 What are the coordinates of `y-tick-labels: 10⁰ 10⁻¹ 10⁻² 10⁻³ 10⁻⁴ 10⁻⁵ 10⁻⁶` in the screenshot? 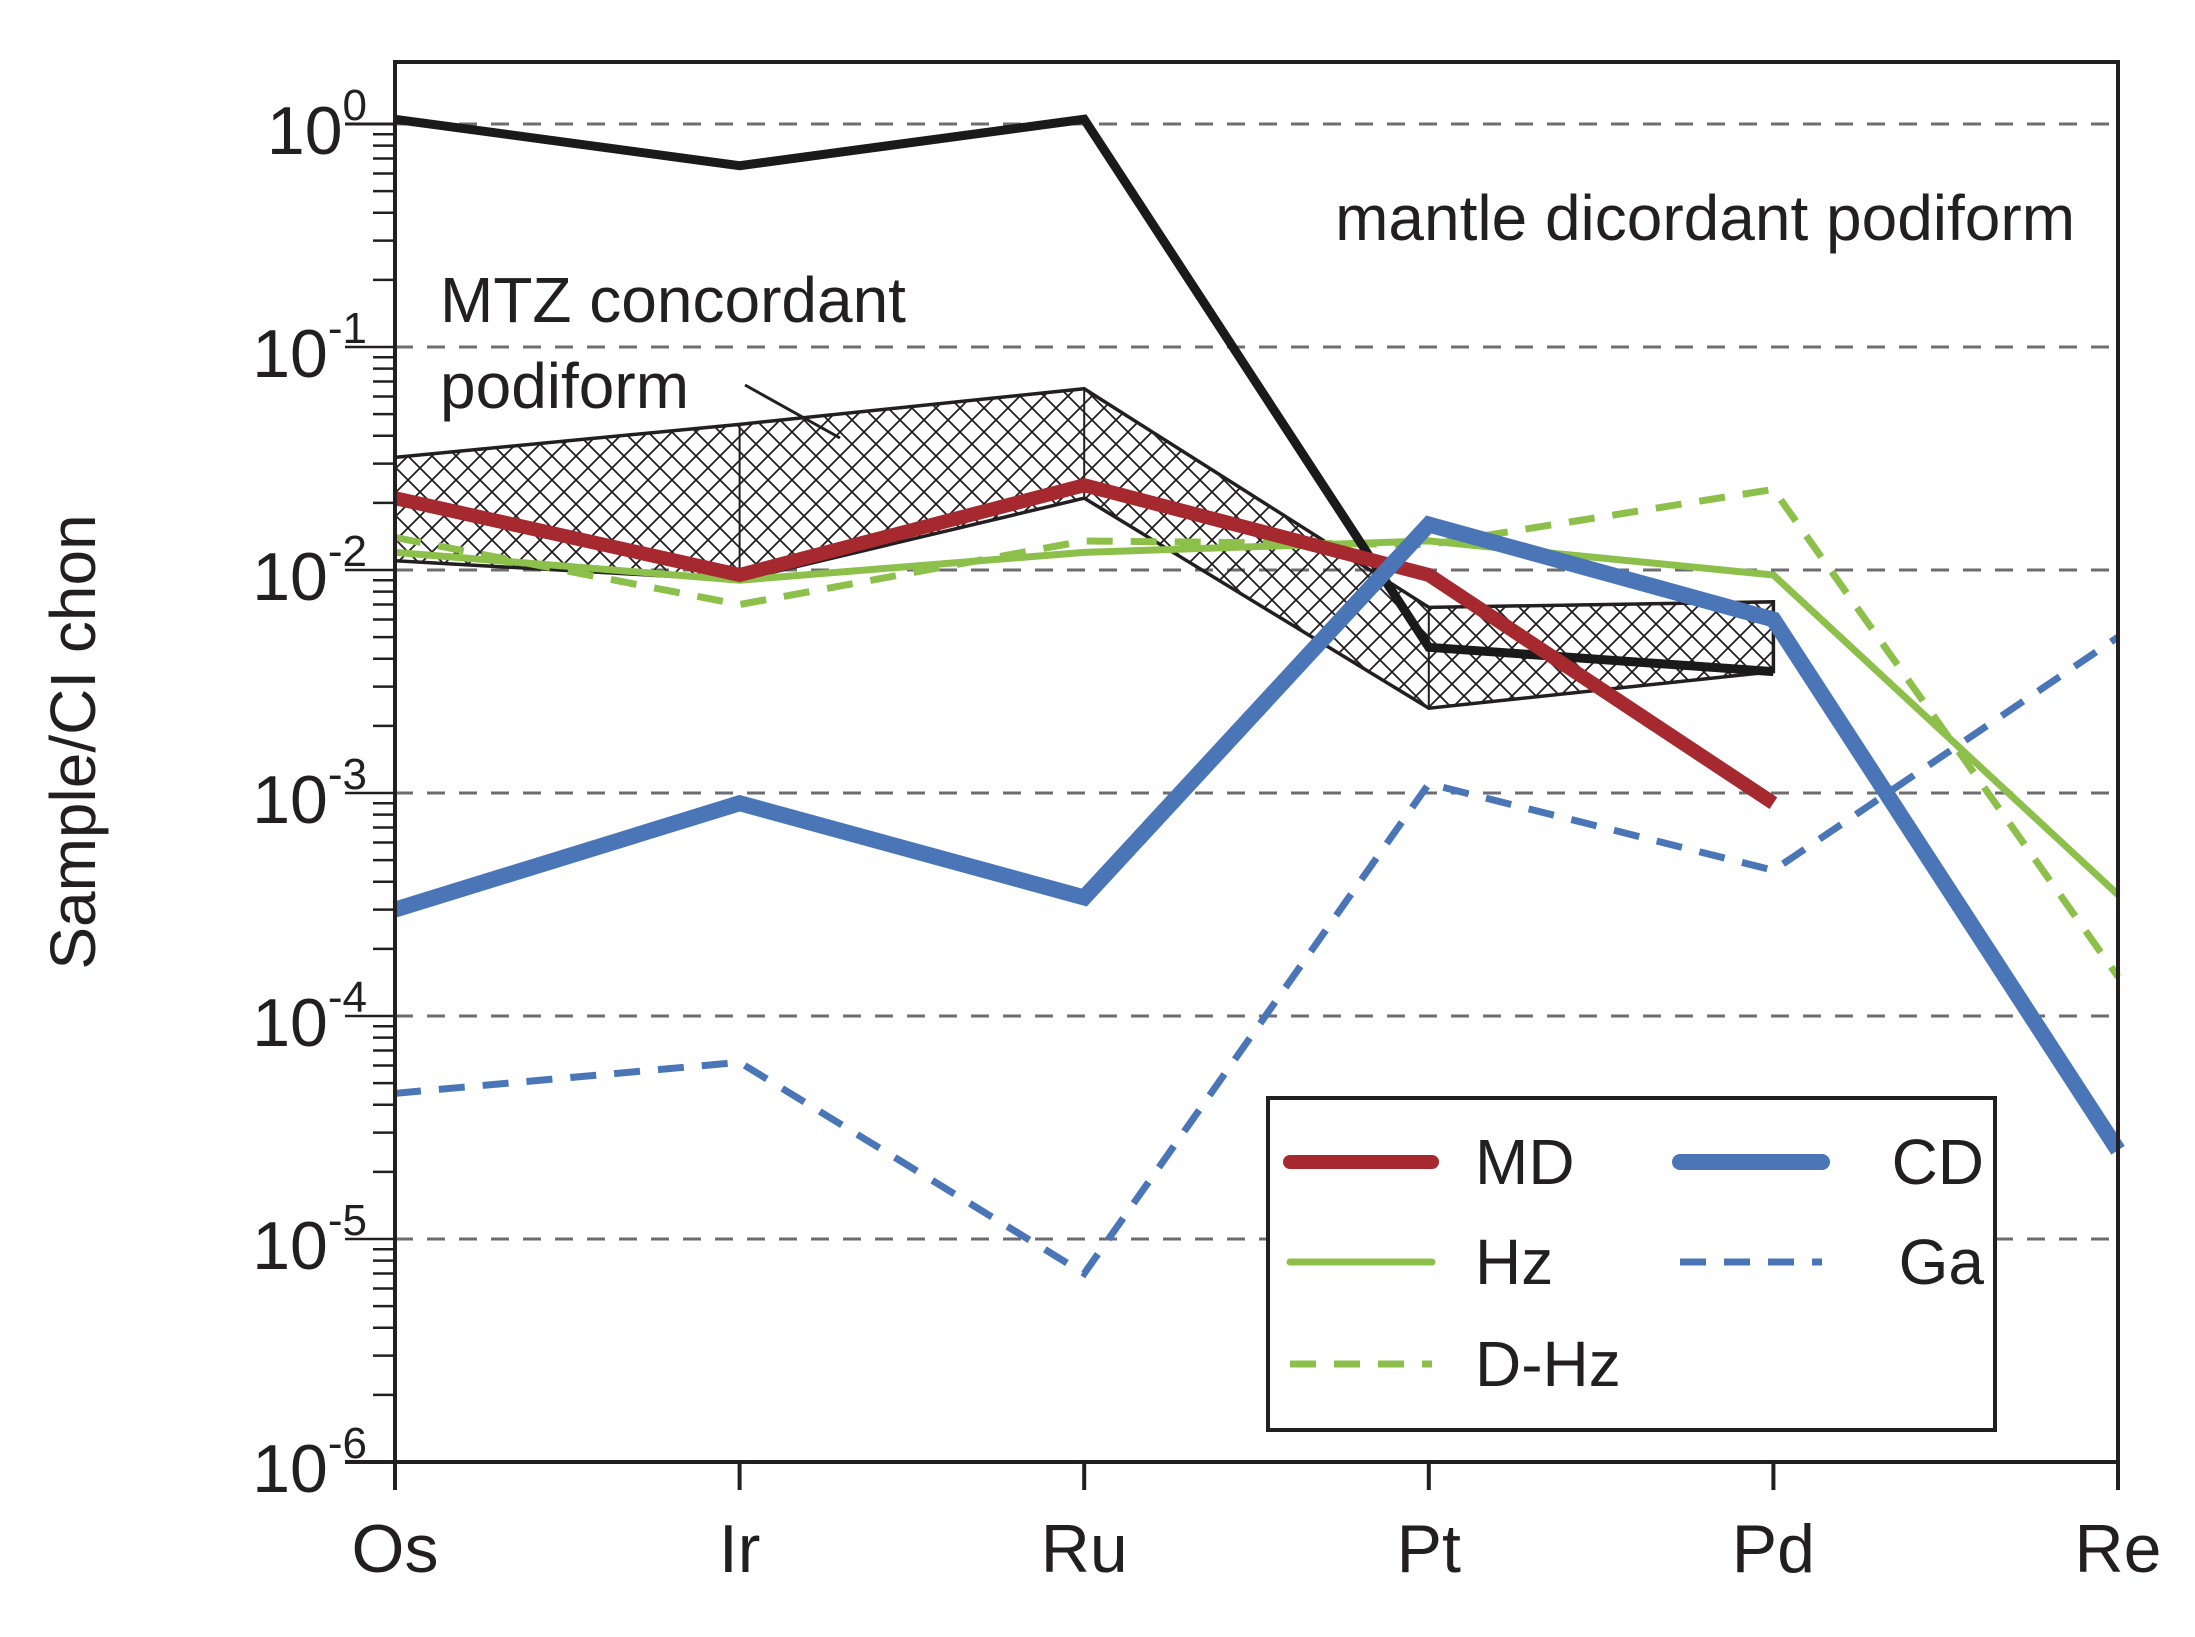 It's located at (309, 794).